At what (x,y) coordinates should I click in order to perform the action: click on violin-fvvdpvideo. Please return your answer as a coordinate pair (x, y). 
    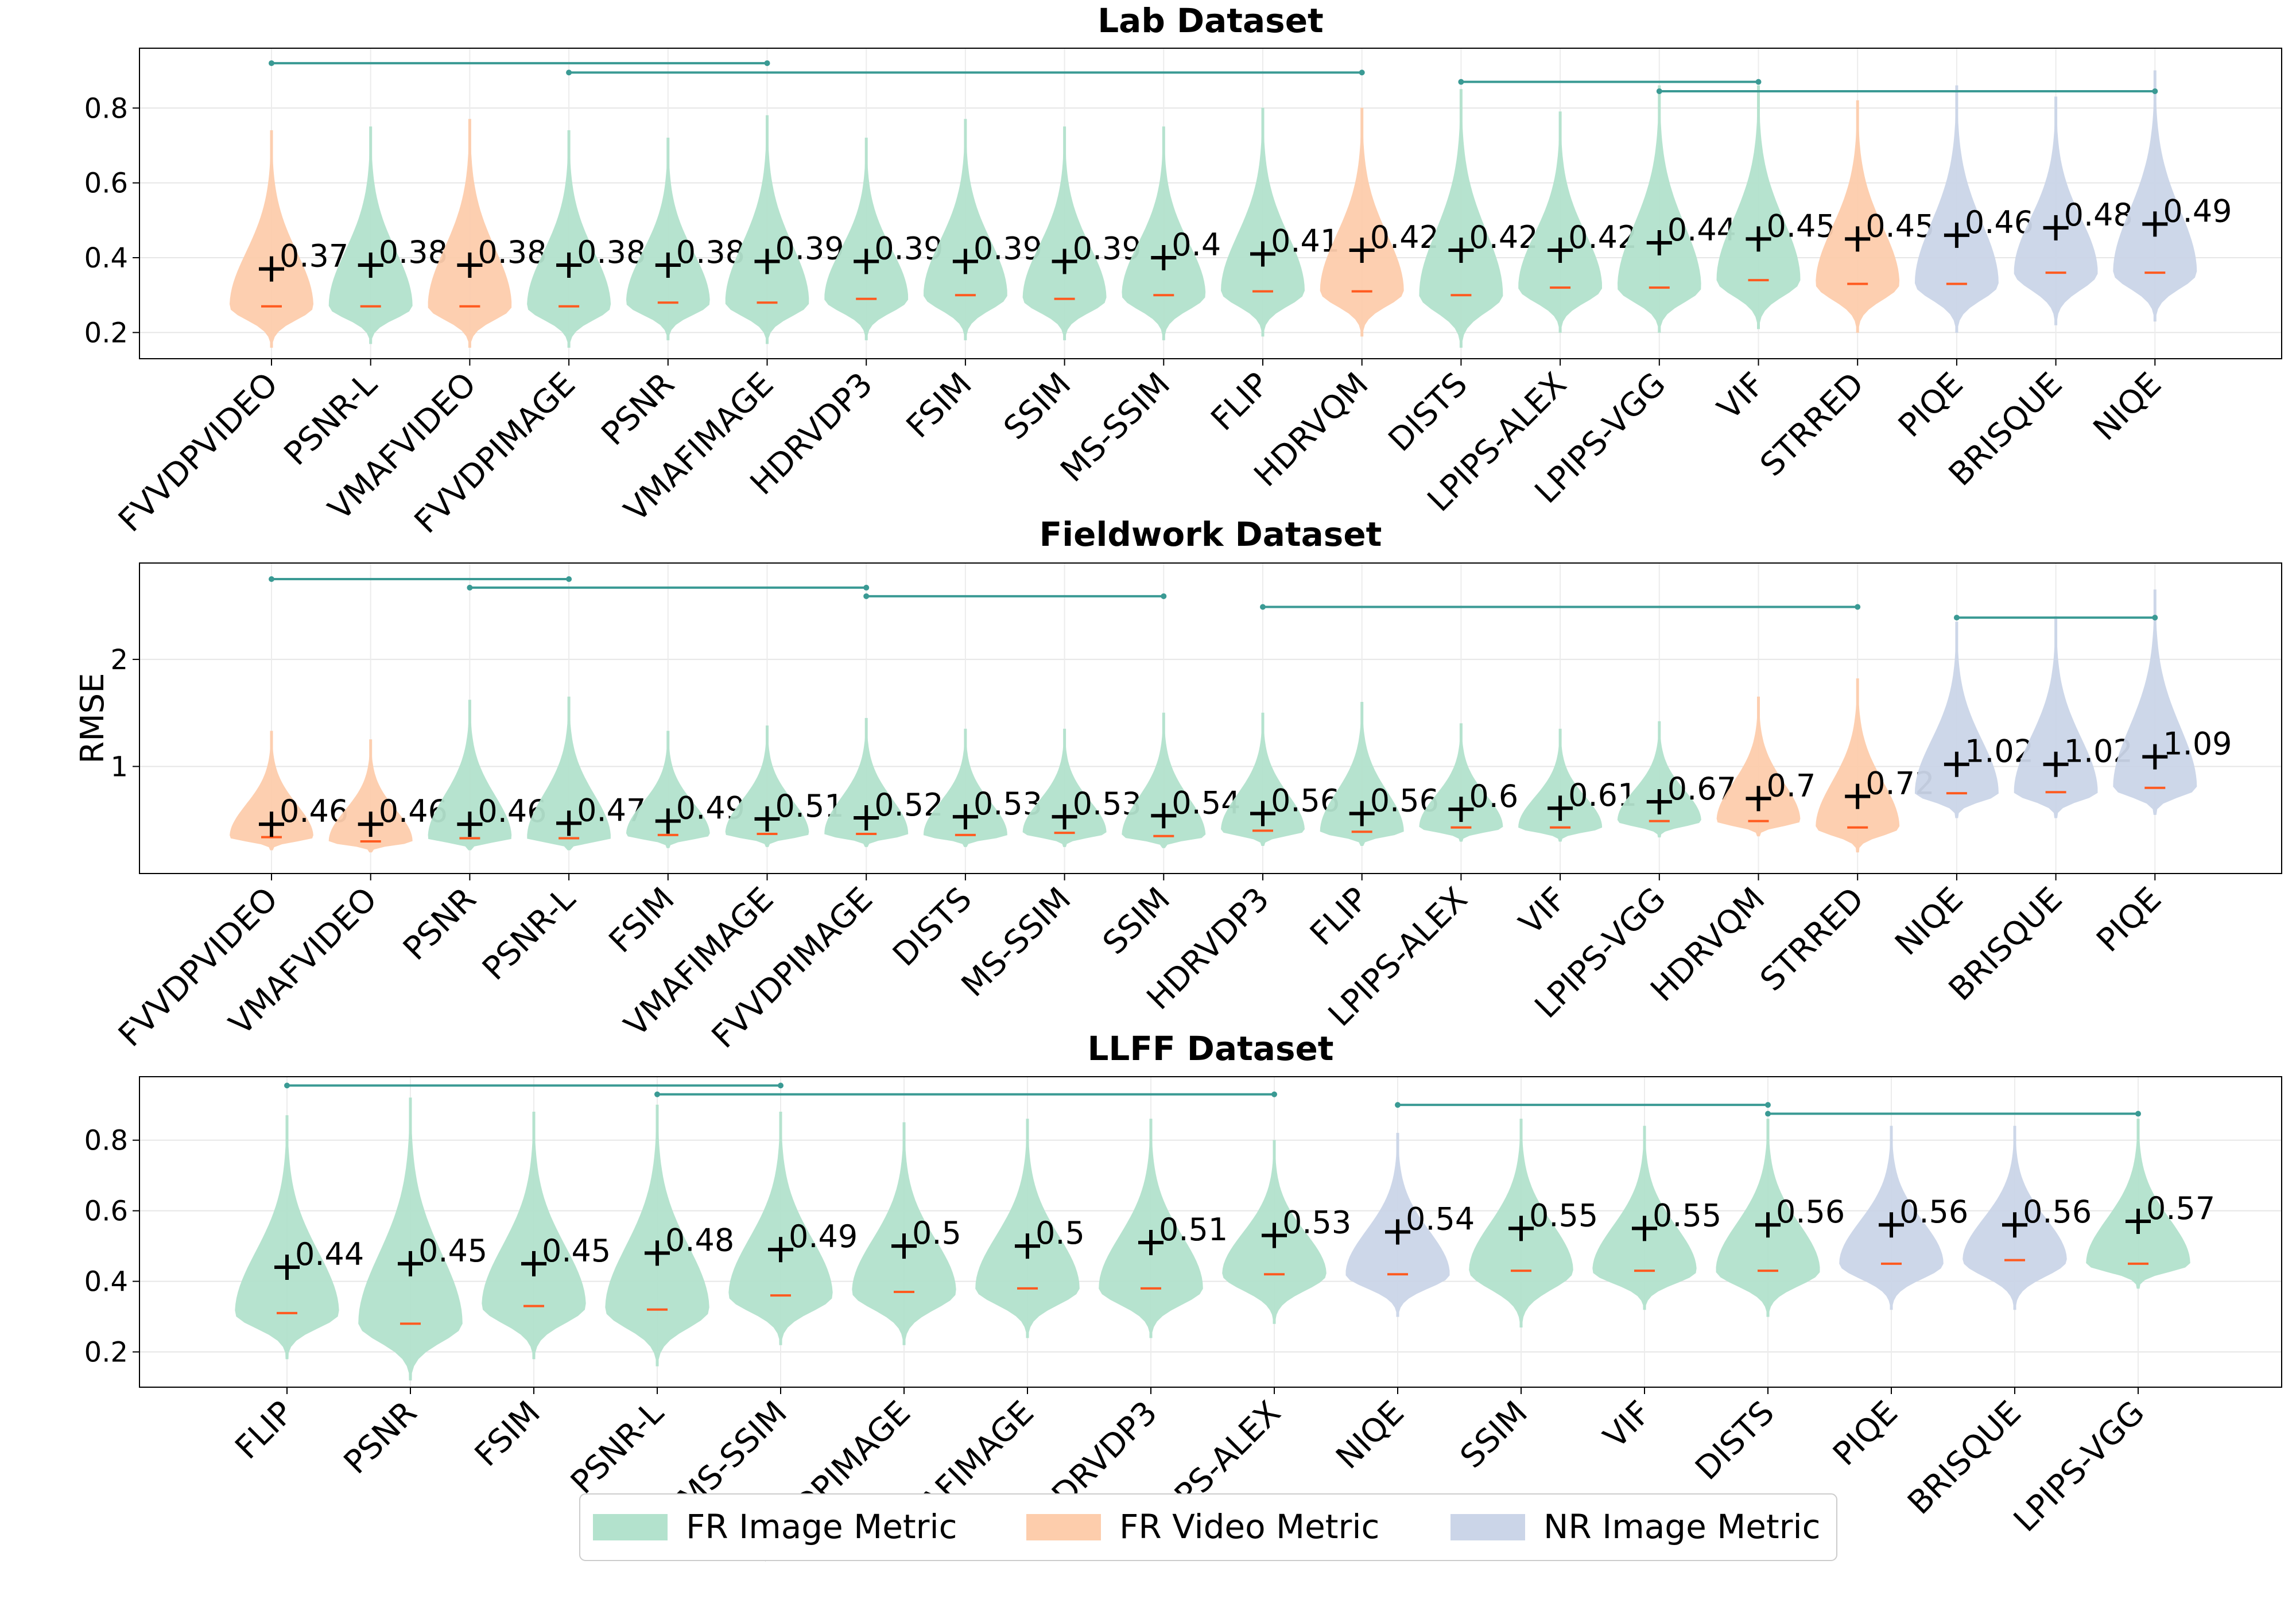
    Looking at the image, I should click on (271, 239).